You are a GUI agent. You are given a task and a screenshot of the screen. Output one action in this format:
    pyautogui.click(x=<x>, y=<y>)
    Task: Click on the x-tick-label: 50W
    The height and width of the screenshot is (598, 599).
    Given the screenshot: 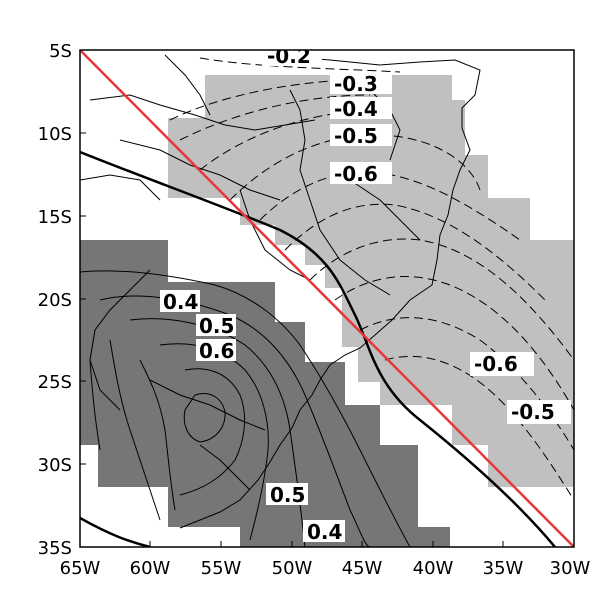 What is the action you would take?
    pyautogui.click(x=292, y=568)
    